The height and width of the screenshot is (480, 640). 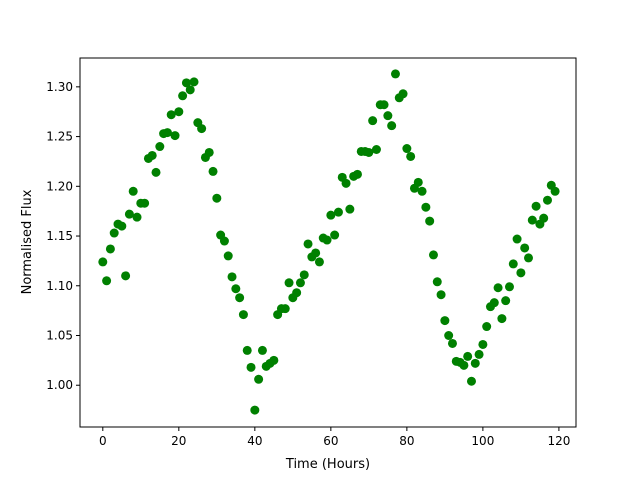 What do you see at coordinates (482, 441) in the screenshot?
I see `x-tick-label: 100` at bounding box center [482, 441].